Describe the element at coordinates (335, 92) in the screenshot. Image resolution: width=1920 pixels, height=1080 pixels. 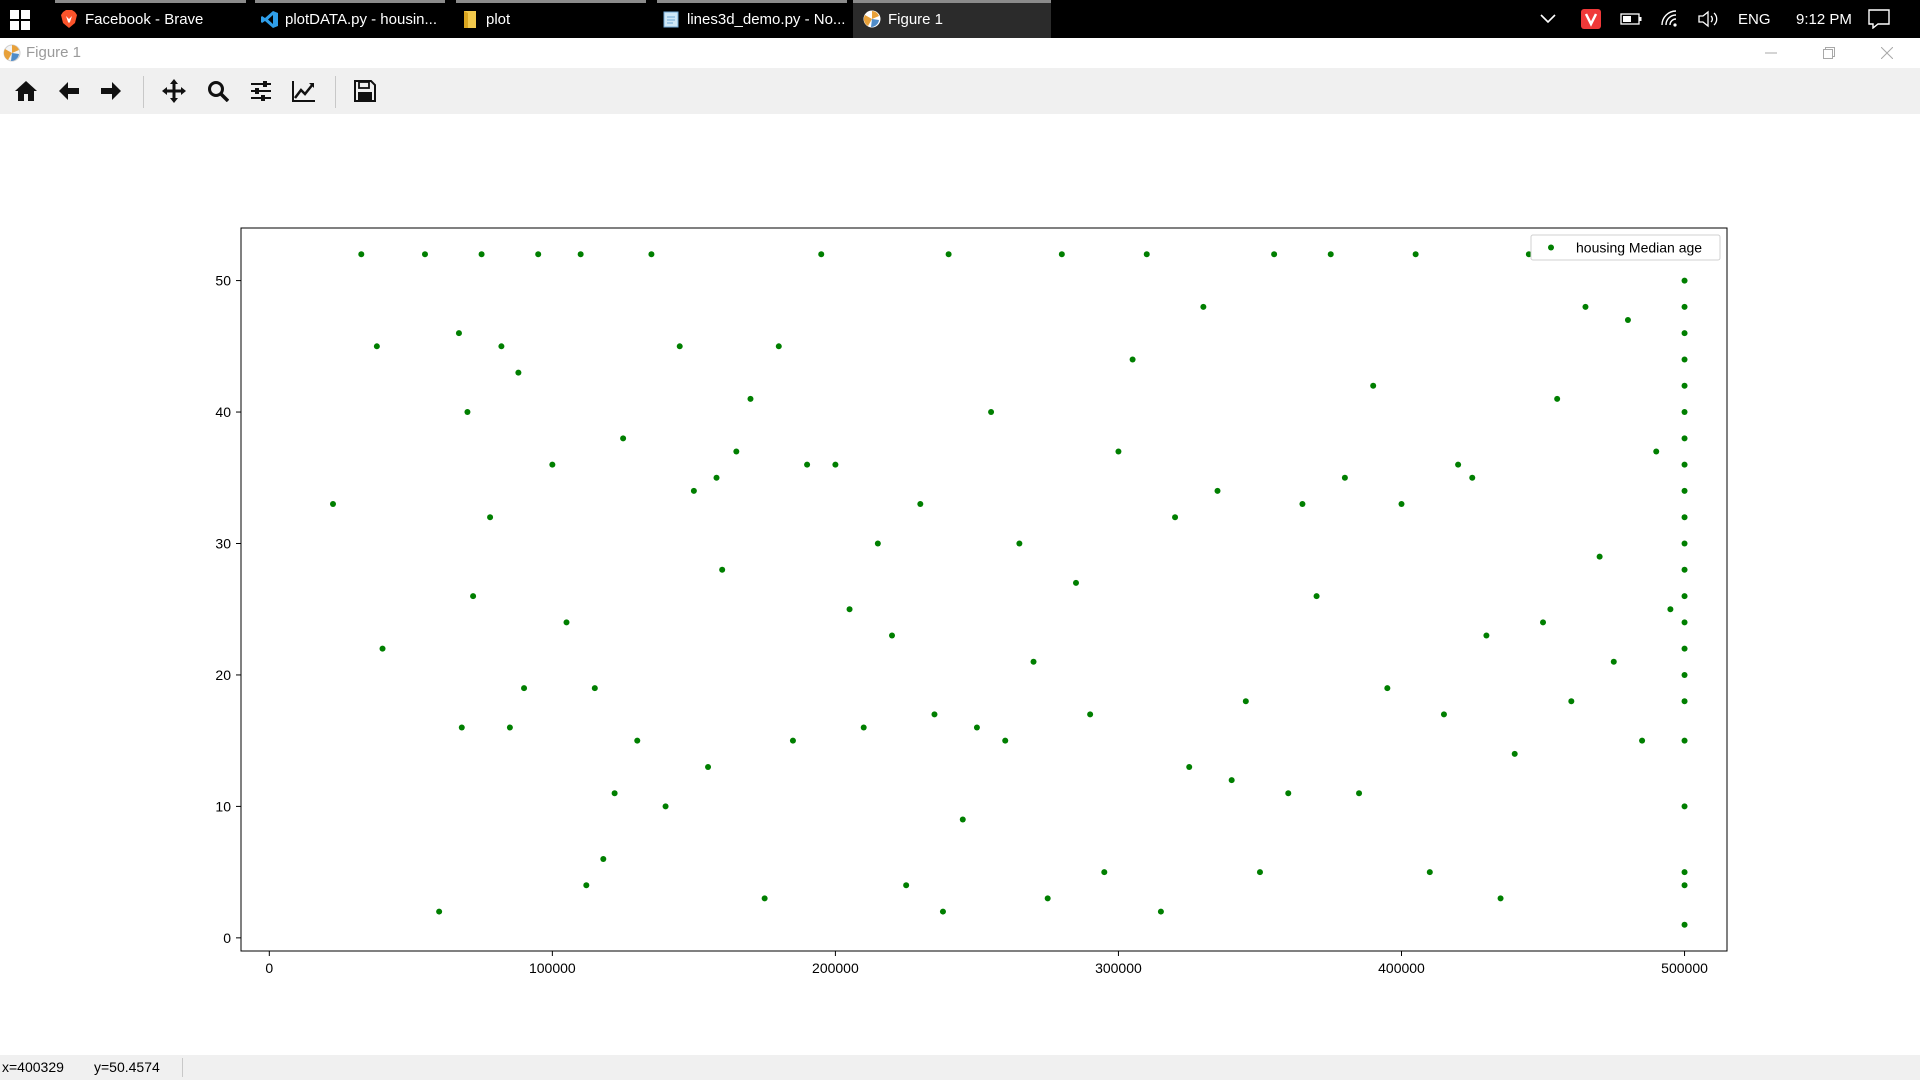
I see `toolbar-separator` at that location.